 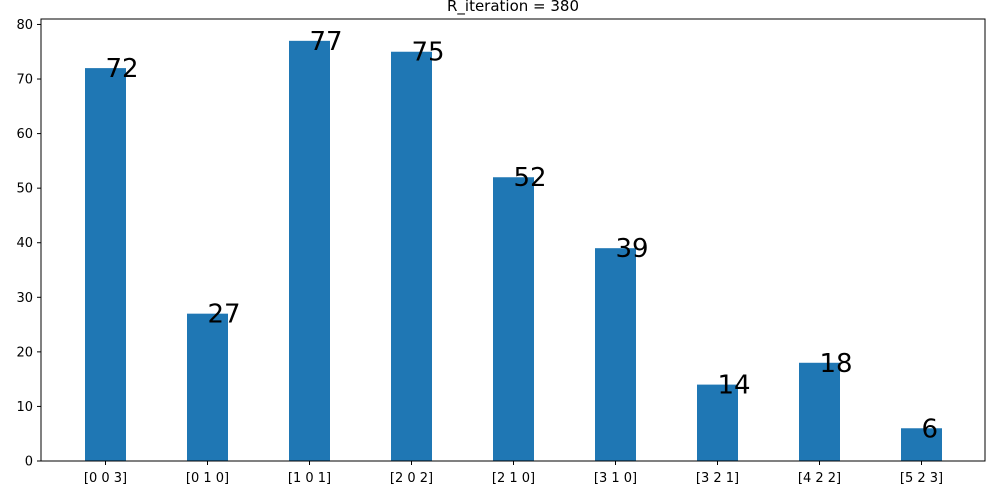 I want to click on x-tick-label-4: [2 1 0], so click(x=513, y=478).